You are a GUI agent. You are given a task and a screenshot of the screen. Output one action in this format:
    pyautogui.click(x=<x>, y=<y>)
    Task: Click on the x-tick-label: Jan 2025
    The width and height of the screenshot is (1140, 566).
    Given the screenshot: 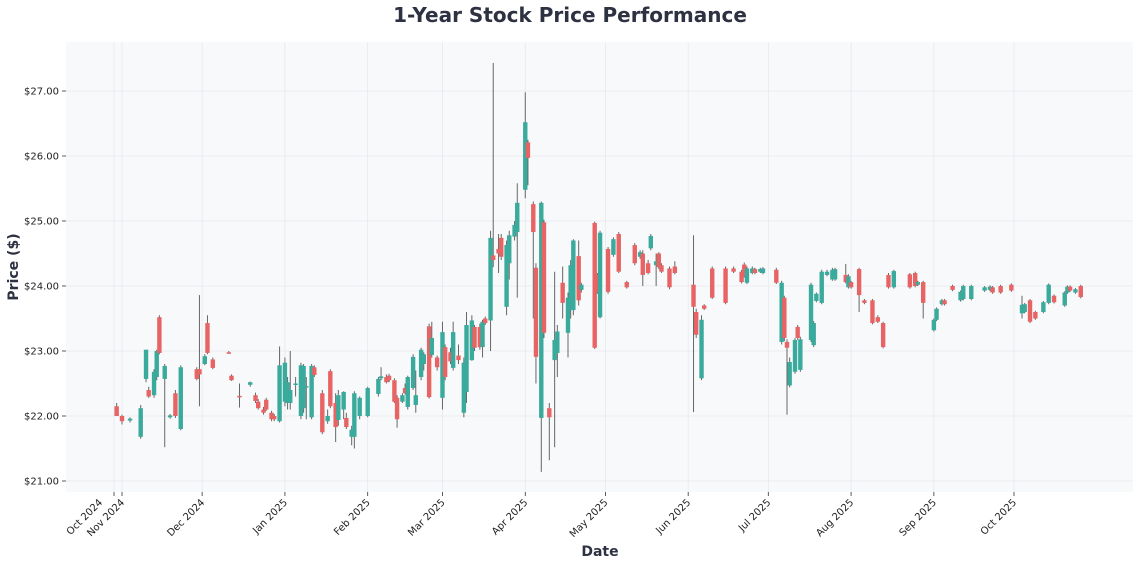 What is the action you would take?
    pyautogui.click(x=270, y=517)
    